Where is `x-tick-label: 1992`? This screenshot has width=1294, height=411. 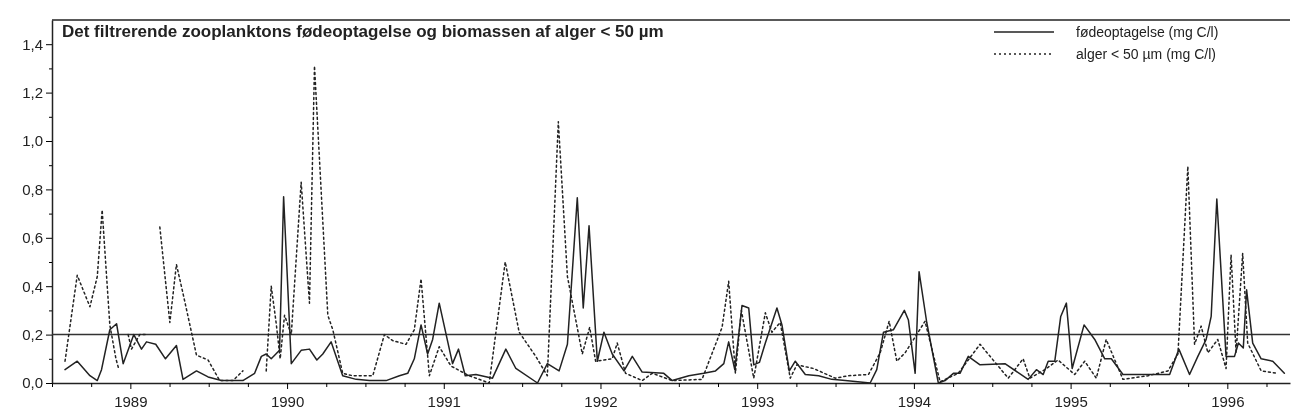 x-tick-label: 1992 is located at coordinates (601, 401).